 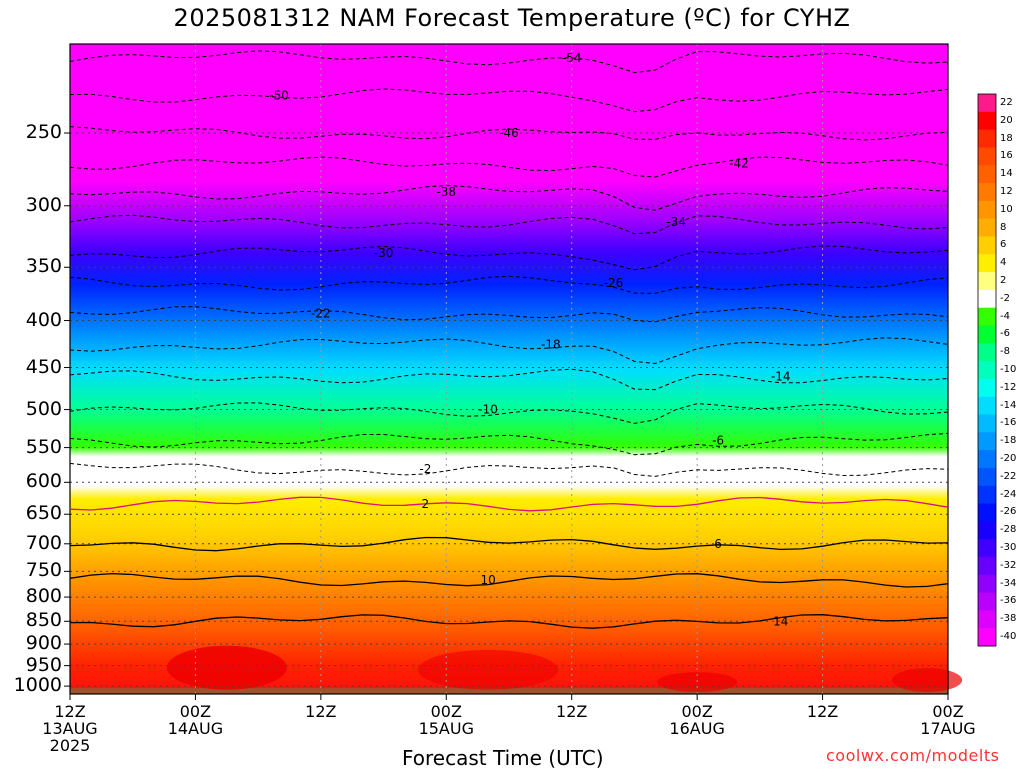 I want to click on colorbar-label: 10, so click(x=1006, y=209).